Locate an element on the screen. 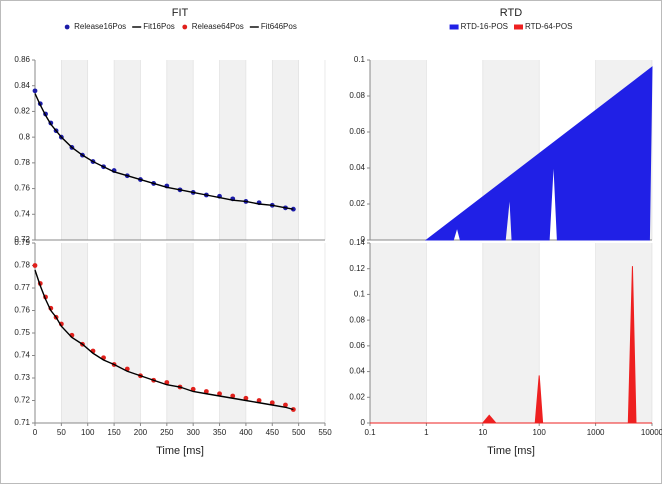 The image size is (662, 484). chart-title: FIT is located at coordinates (180, 13).